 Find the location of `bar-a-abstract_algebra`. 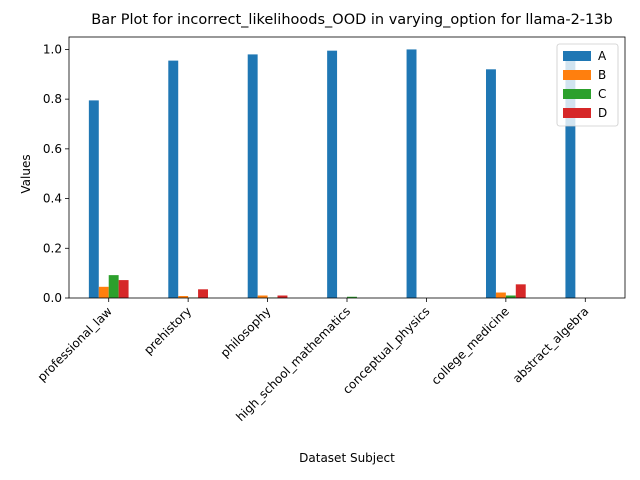

bar-a-abstract_algebra is located at coordinates (570, 179).